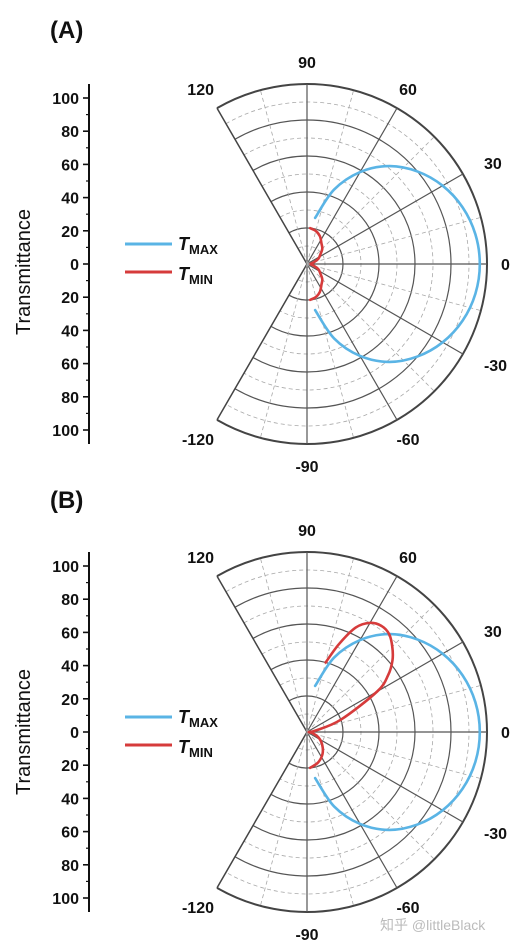  What do you see at coordinates (66, 500) in the screenshot?
I see `panel-label: (B)` at bounding box center [66, 500].